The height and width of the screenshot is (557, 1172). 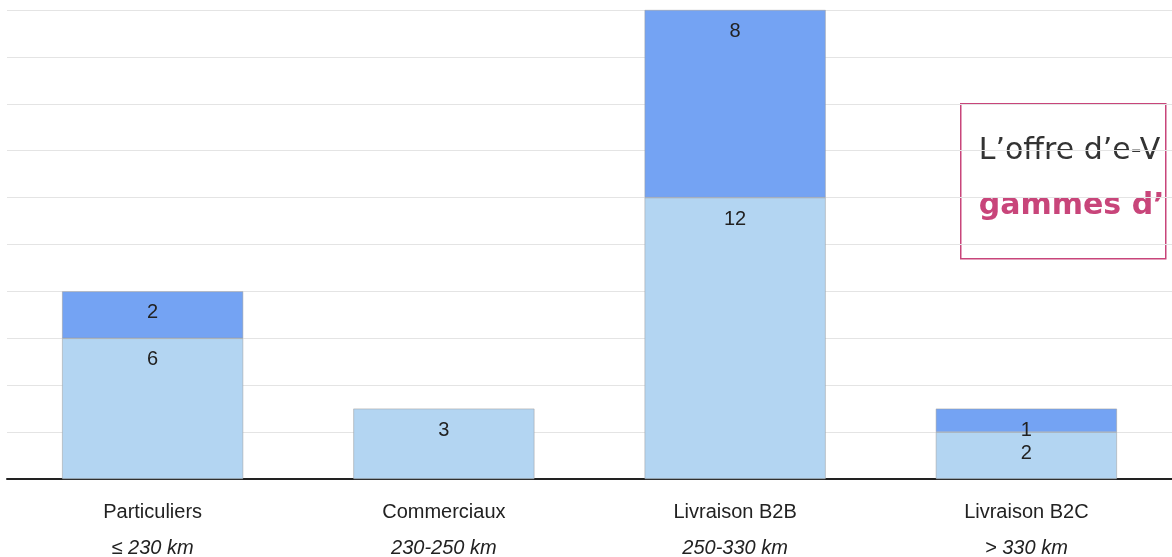 I want to click on data-label: 1, so click(x=1026, y=428).